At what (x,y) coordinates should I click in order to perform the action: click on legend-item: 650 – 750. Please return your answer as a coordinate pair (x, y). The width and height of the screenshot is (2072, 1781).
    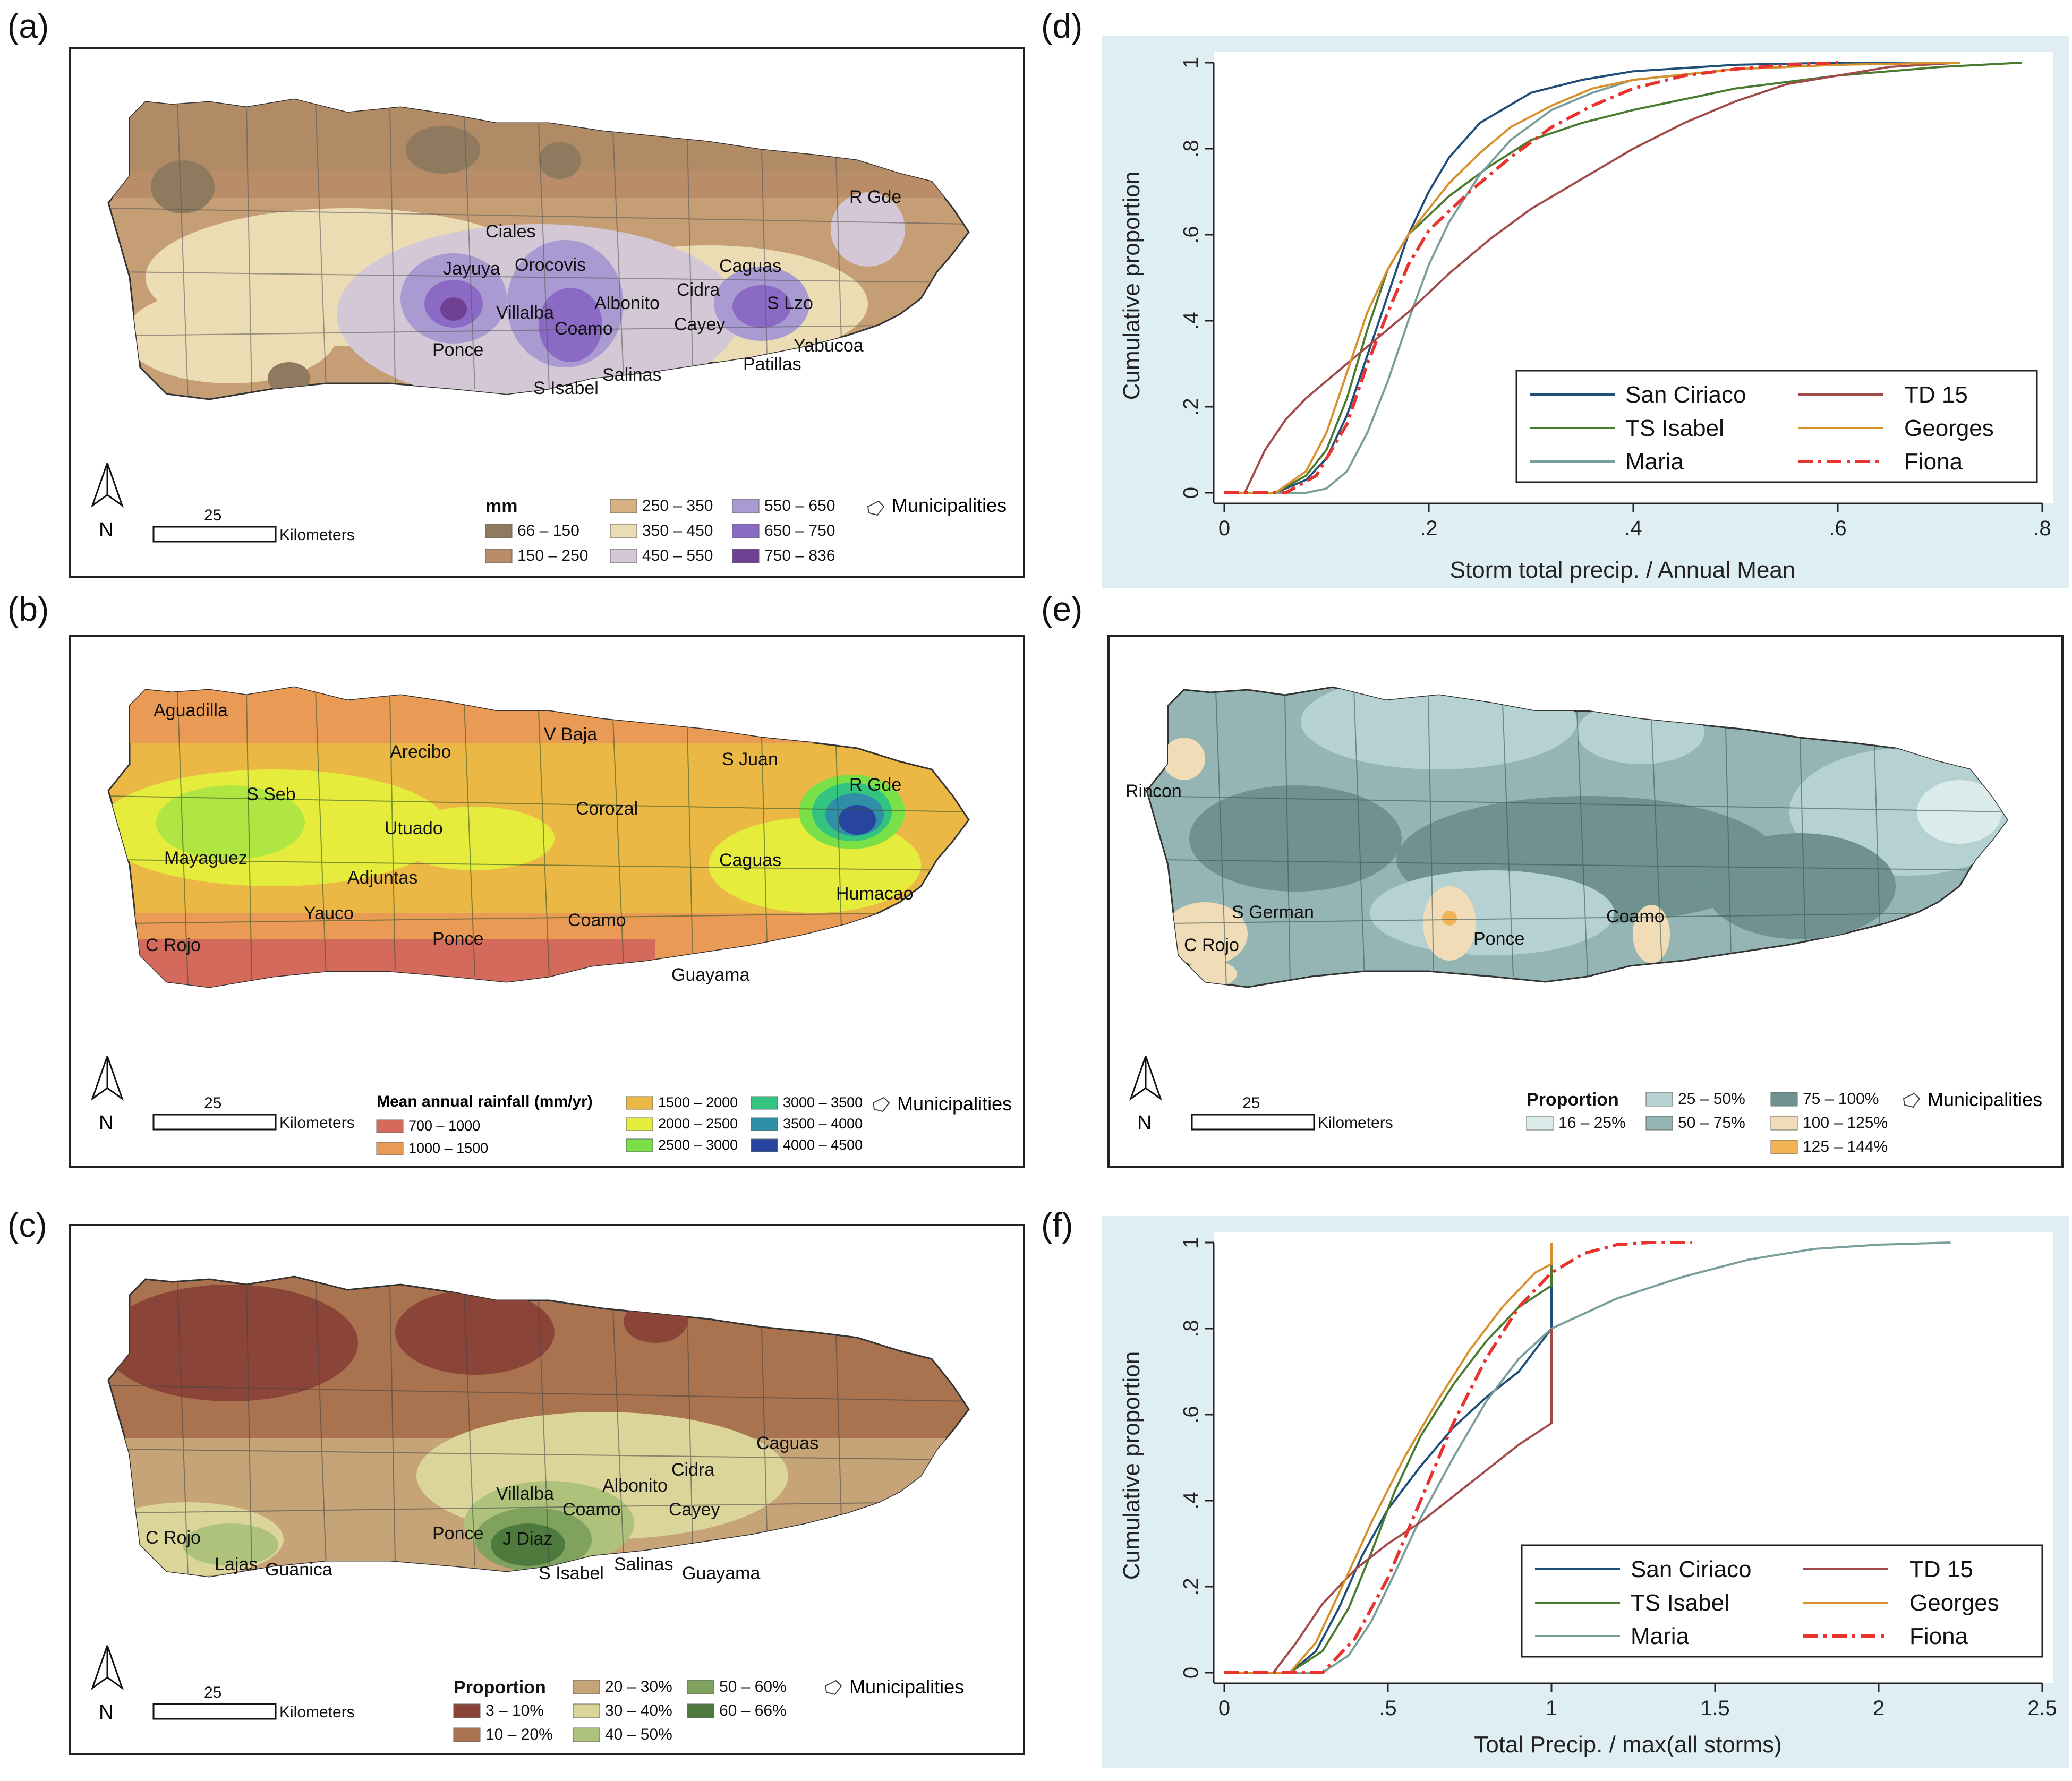
    Looking at the image, I should click on (799, 531).